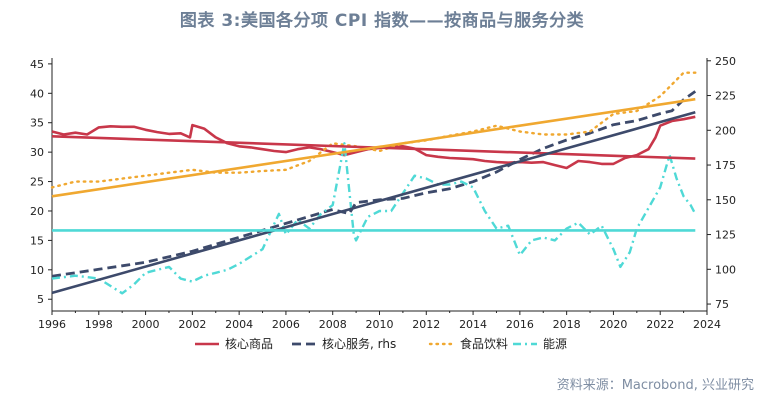  I want to click on right-tick-label: 225, so click(725, 96).